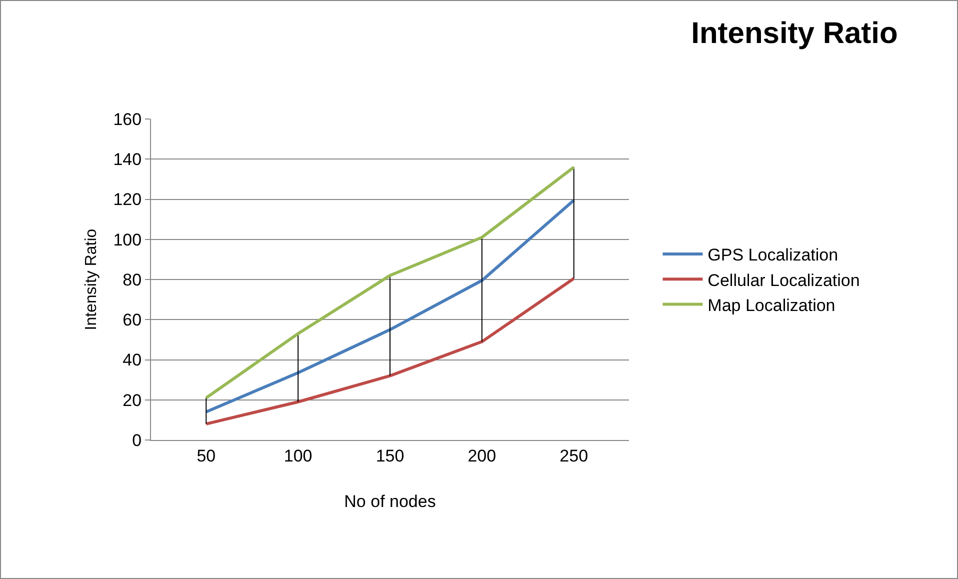 The image size is (958, 579). Describe the element at coordinates (482, 456) in the screenshot. I see `x-tick-label: 200` at that location.